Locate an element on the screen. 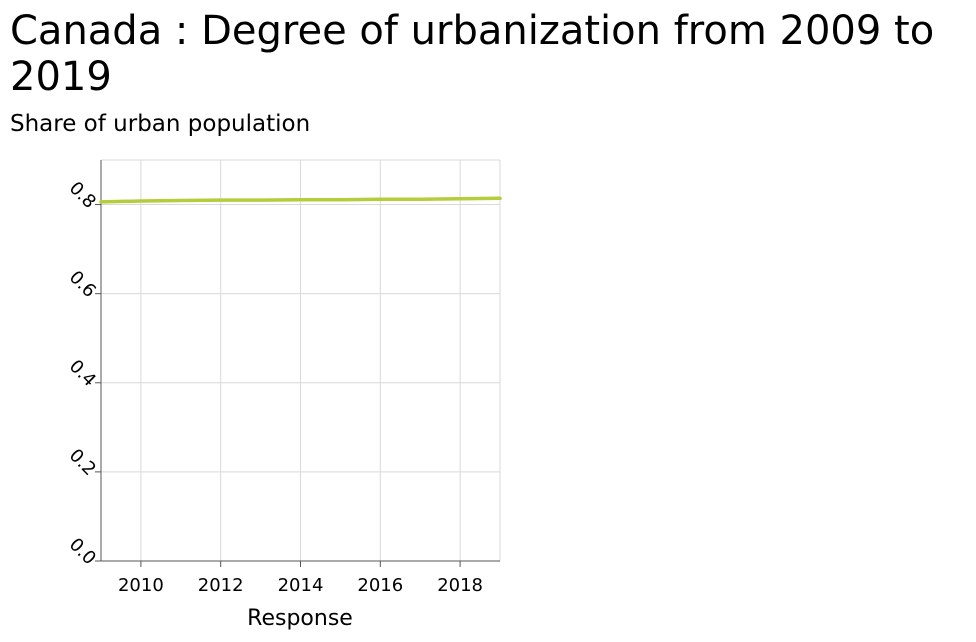 The width and height of the screenshot is (976, 642). x-tick-label: 2014 is located at coordinates (301, 585).